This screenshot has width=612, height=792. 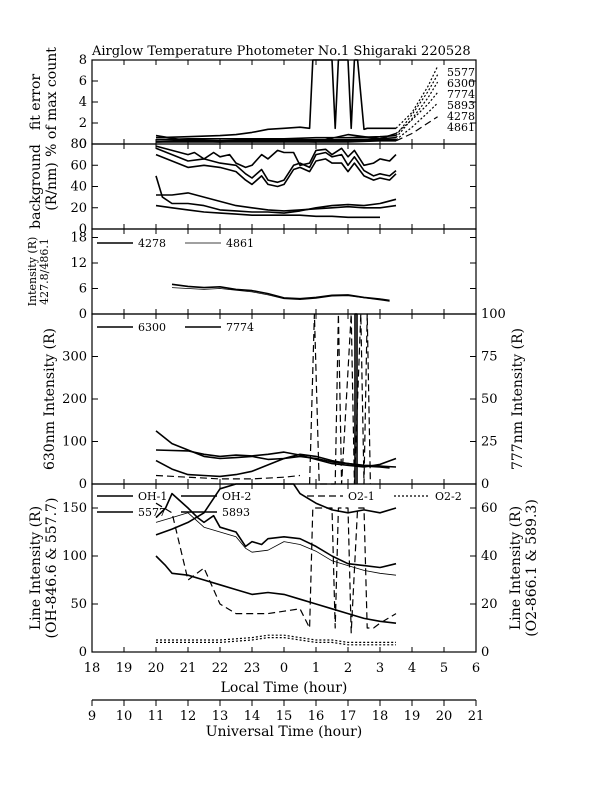 I want to click on y-tick-label: 200, so click(x=74, y=399).